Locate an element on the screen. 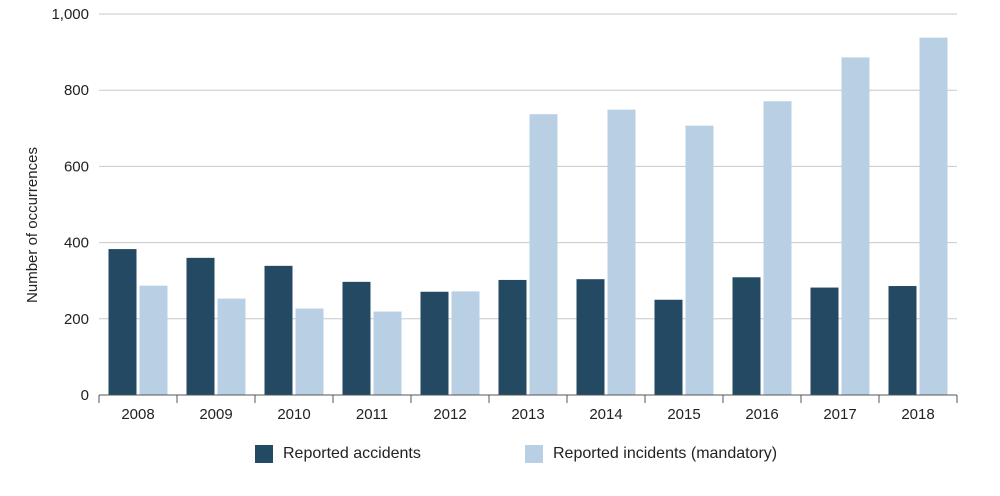  bar-incidents-2010 is located at coordinates (309, 351).